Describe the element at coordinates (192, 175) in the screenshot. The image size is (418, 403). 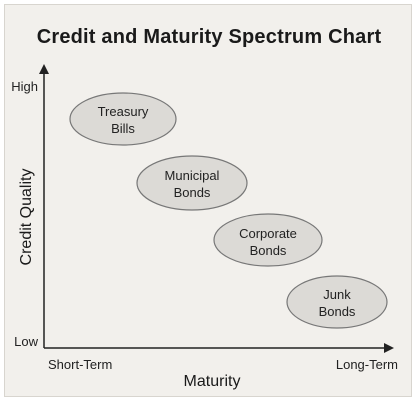
I see `node-municipal-bonds-line1: Municipal` at that location.